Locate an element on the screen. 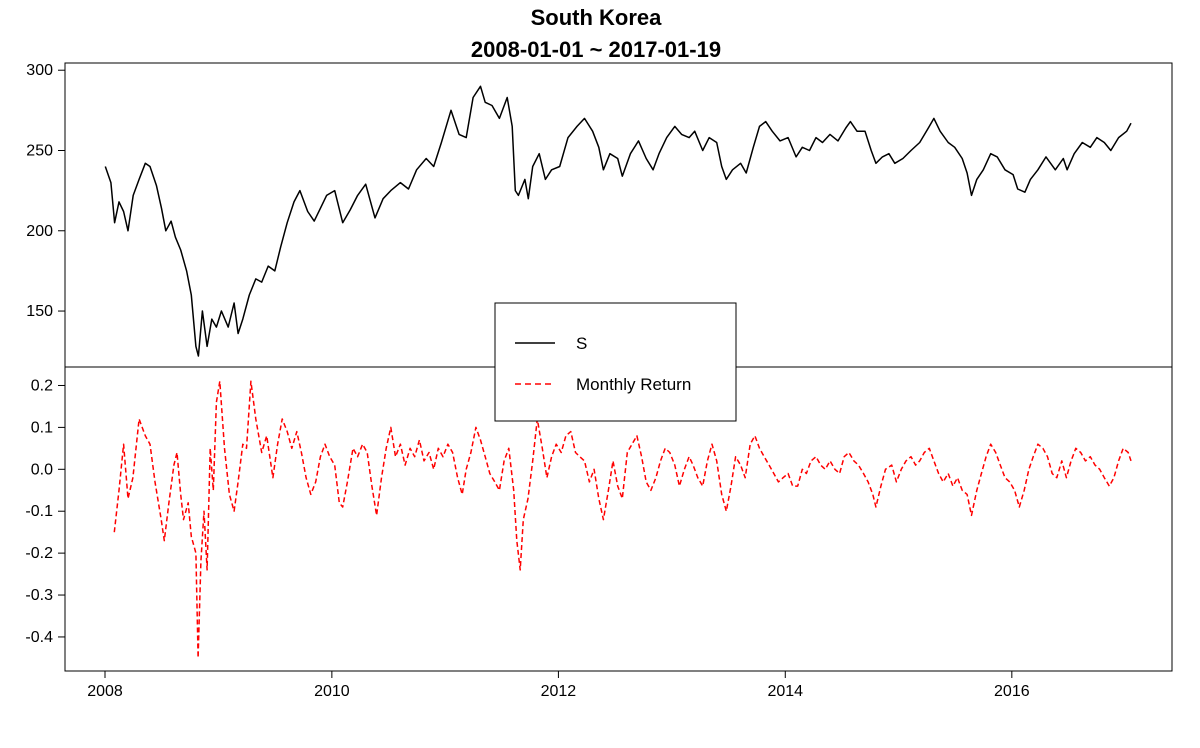 The height and width of the screenshot is (748, 1200). legend-box is located at coordinates (615, 362).